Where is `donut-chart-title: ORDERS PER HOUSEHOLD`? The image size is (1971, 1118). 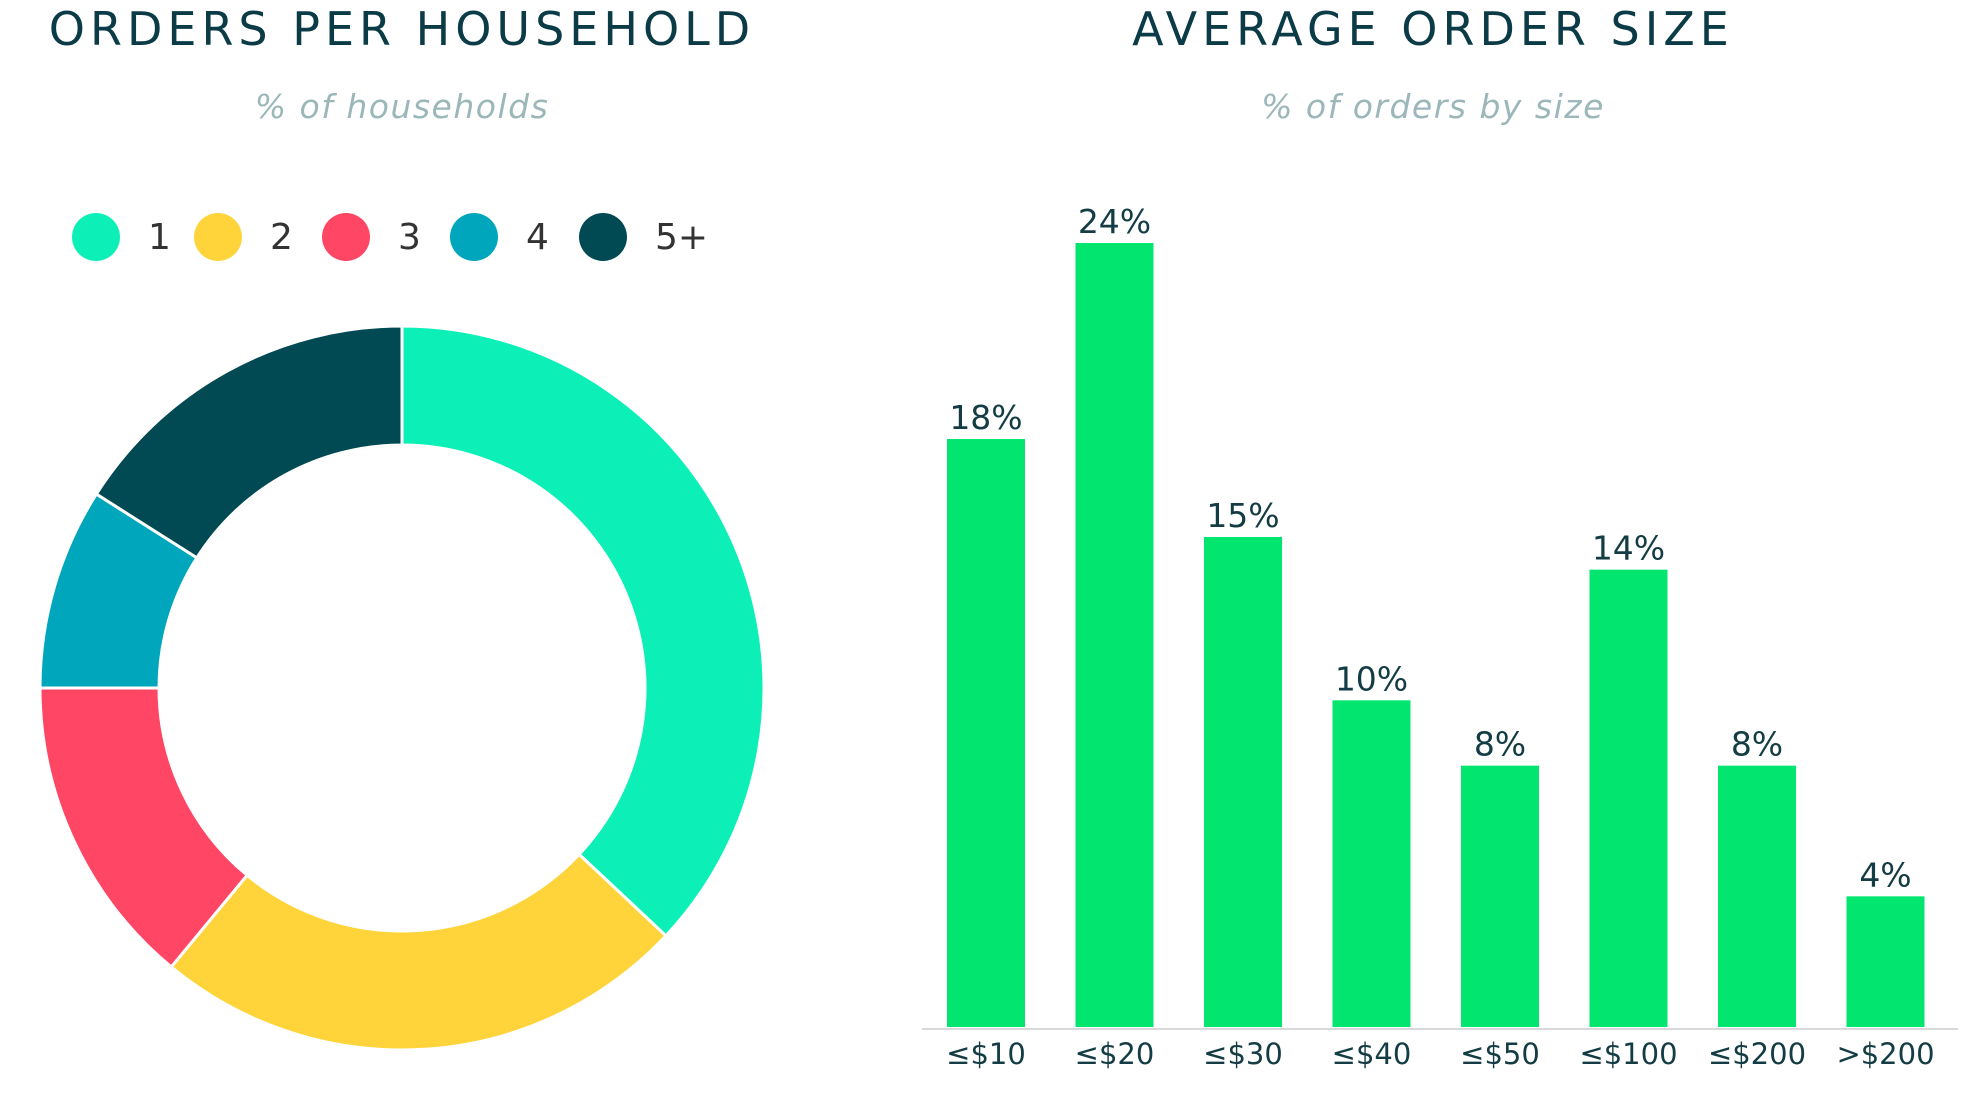 donut-chart-title: ORDERS PER HOUSEHOLD is located at coordinates (402, 29).